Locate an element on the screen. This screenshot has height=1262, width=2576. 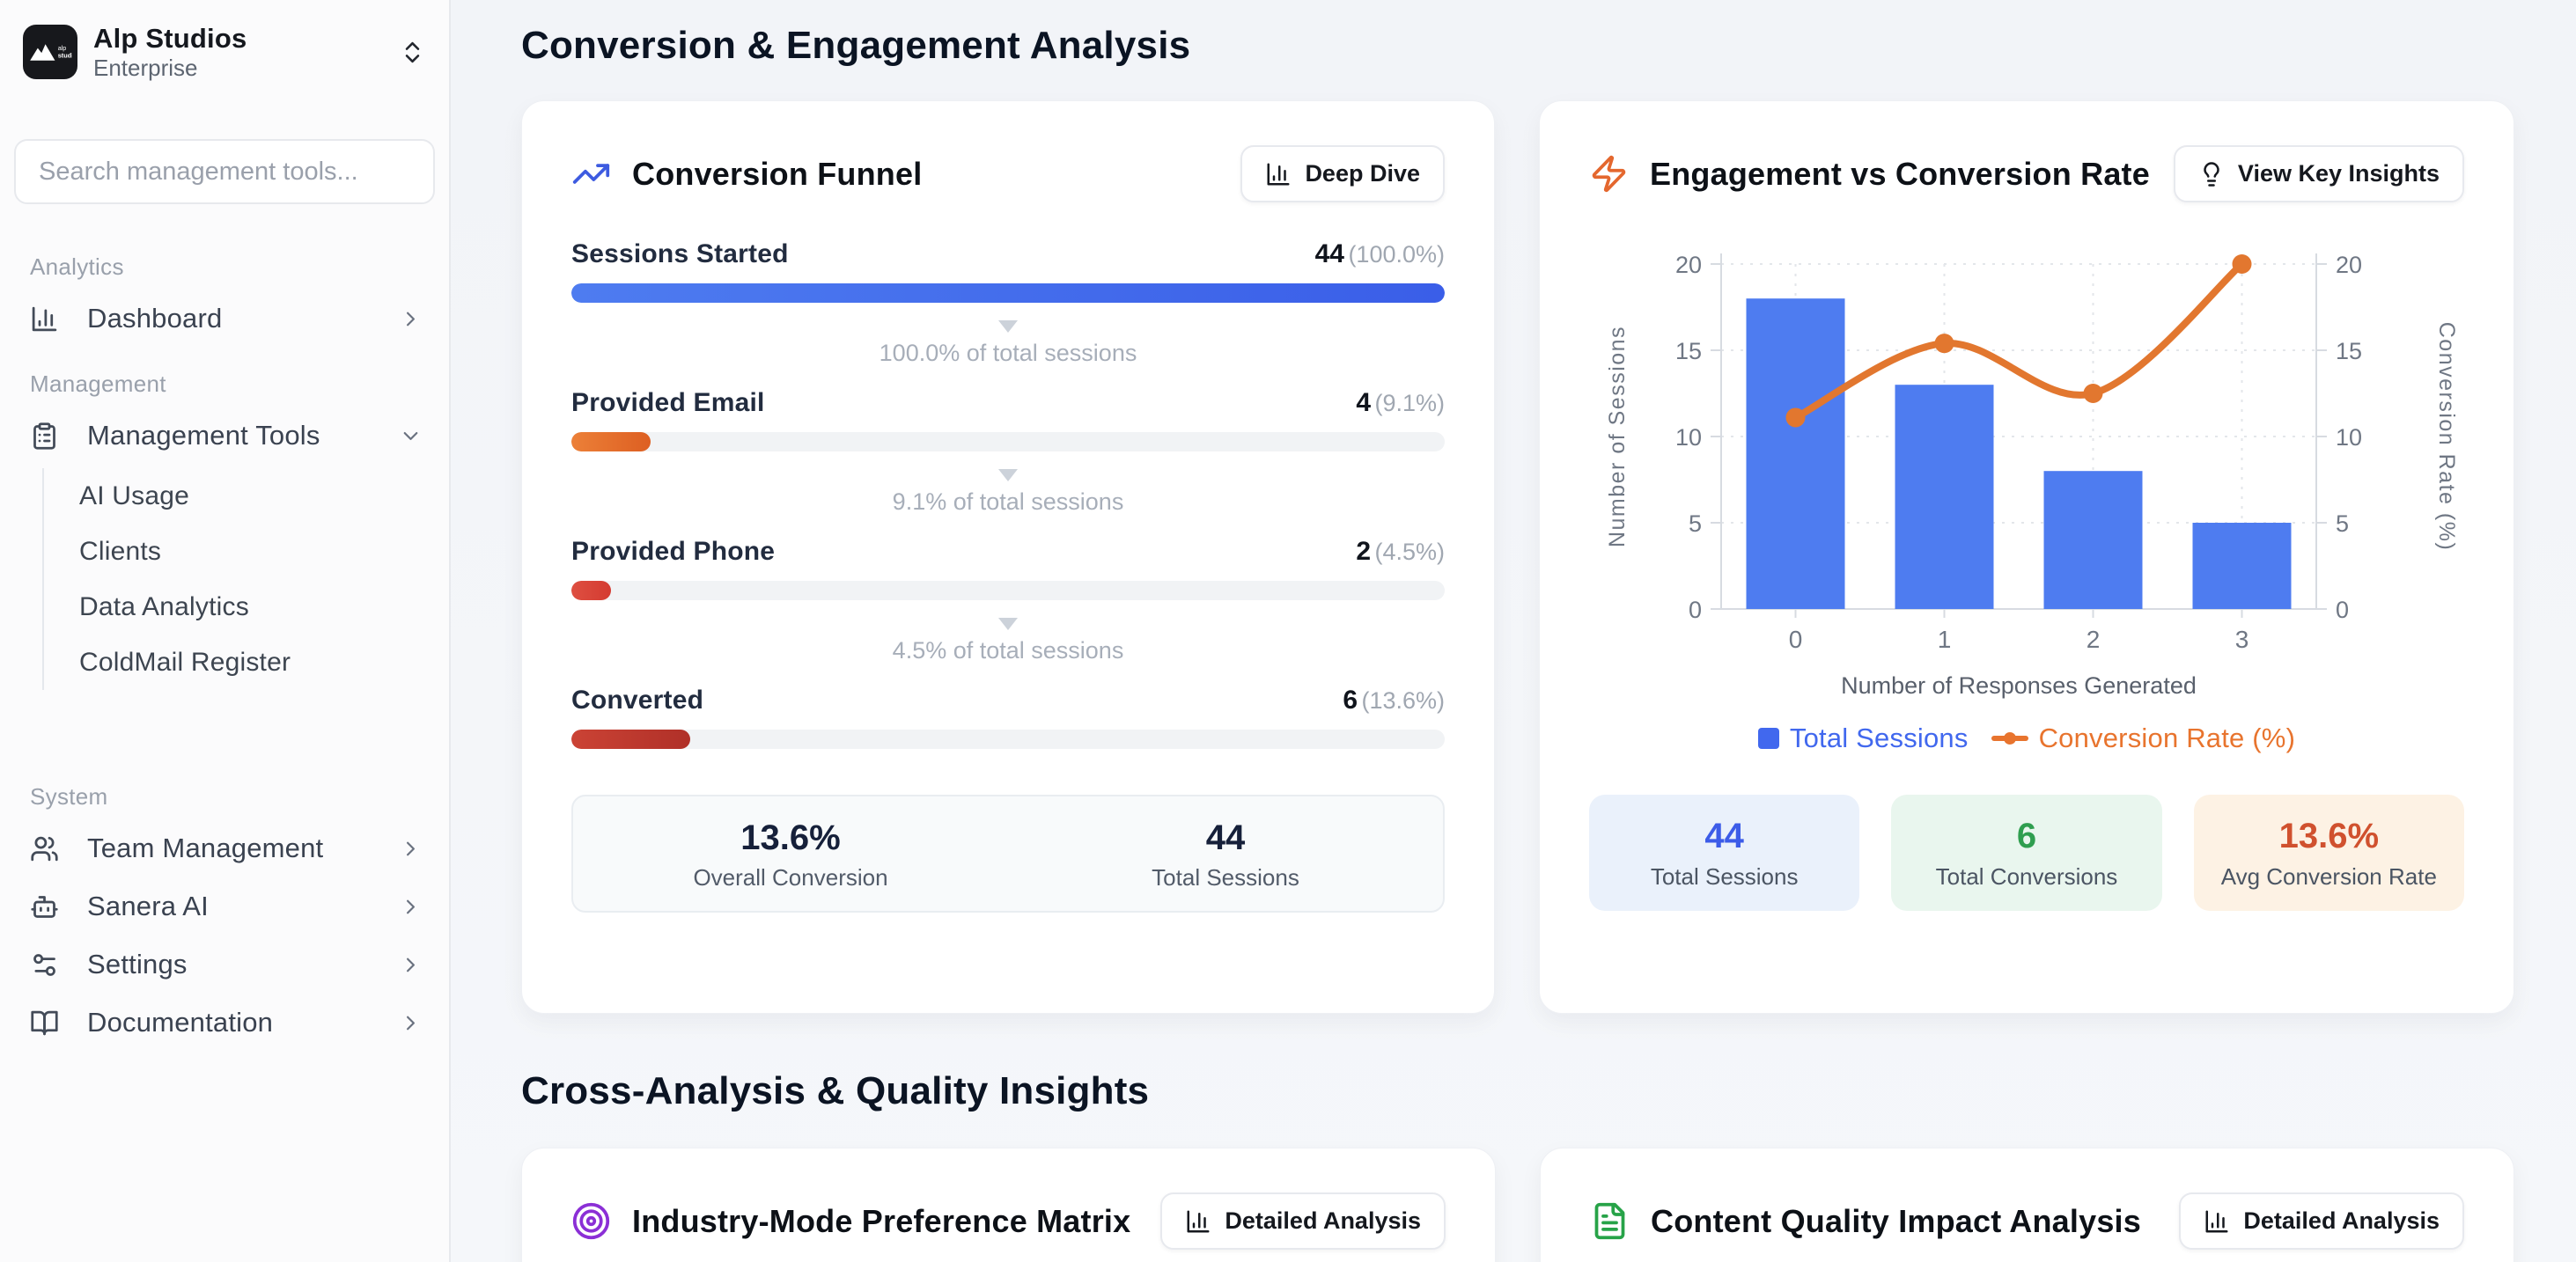
stage-count: 44 is located at coordinates (1329, 253).